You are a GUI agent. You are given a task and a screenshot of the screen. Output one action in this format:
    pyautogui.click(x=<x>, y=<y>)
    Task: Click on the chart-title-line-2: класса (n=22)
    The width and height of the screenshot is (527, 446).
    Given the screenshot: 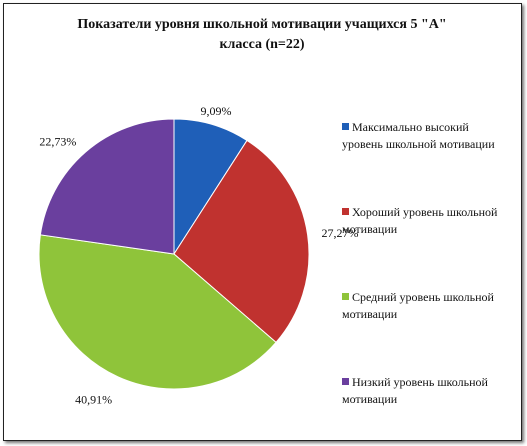 What is the action you would take?
    pyautogui.click(x=261, y=44)
    